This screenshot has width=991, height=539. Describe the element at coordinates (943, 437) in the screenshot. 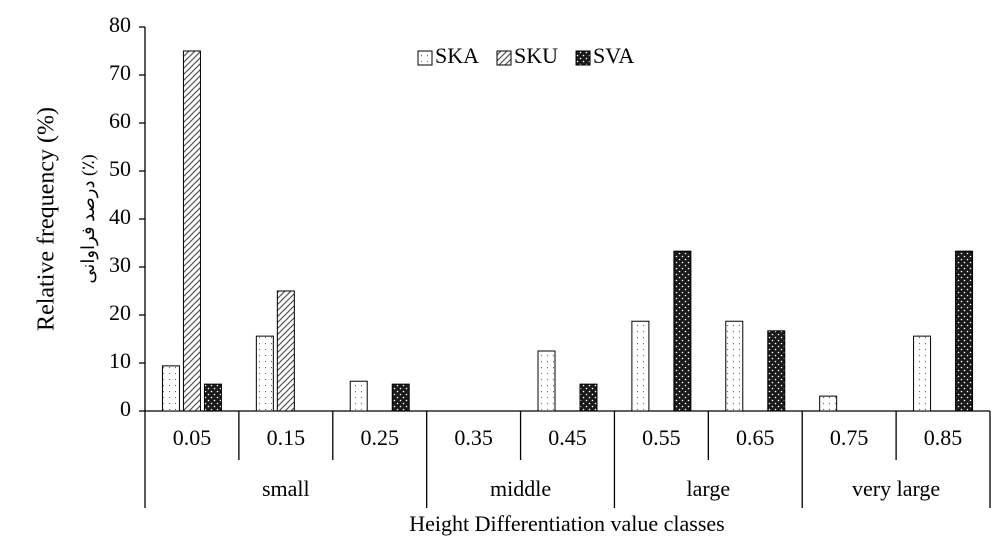

I see `x-tick-label: 0.85` at that location.